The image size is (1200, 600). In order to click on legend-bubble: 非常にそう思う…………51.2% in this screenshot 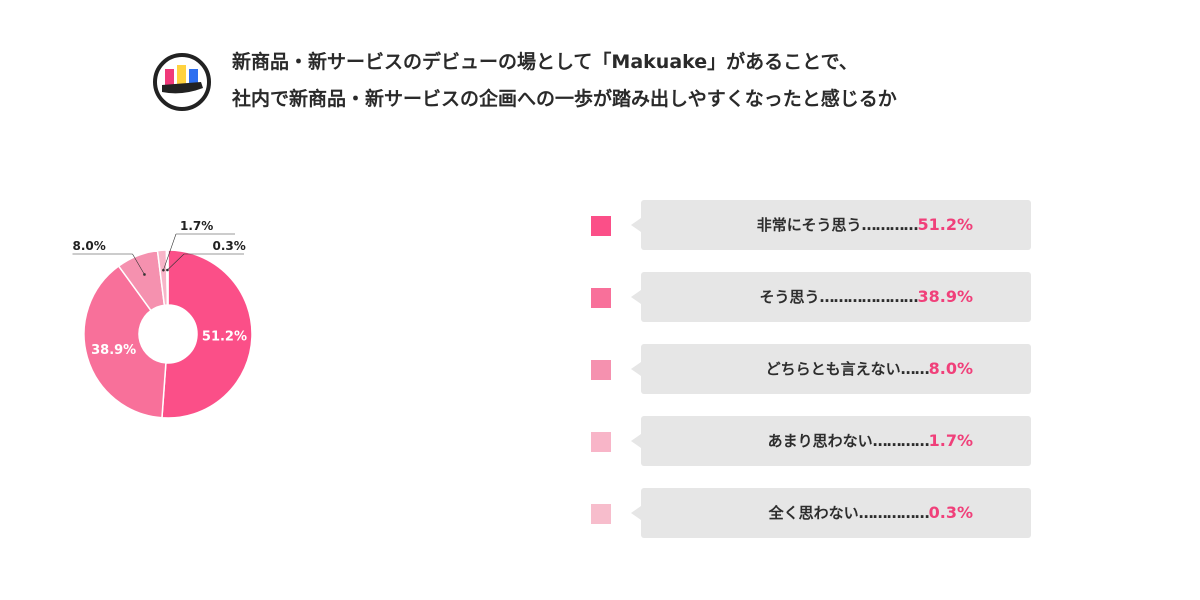, I will do `click(831, 225)`.